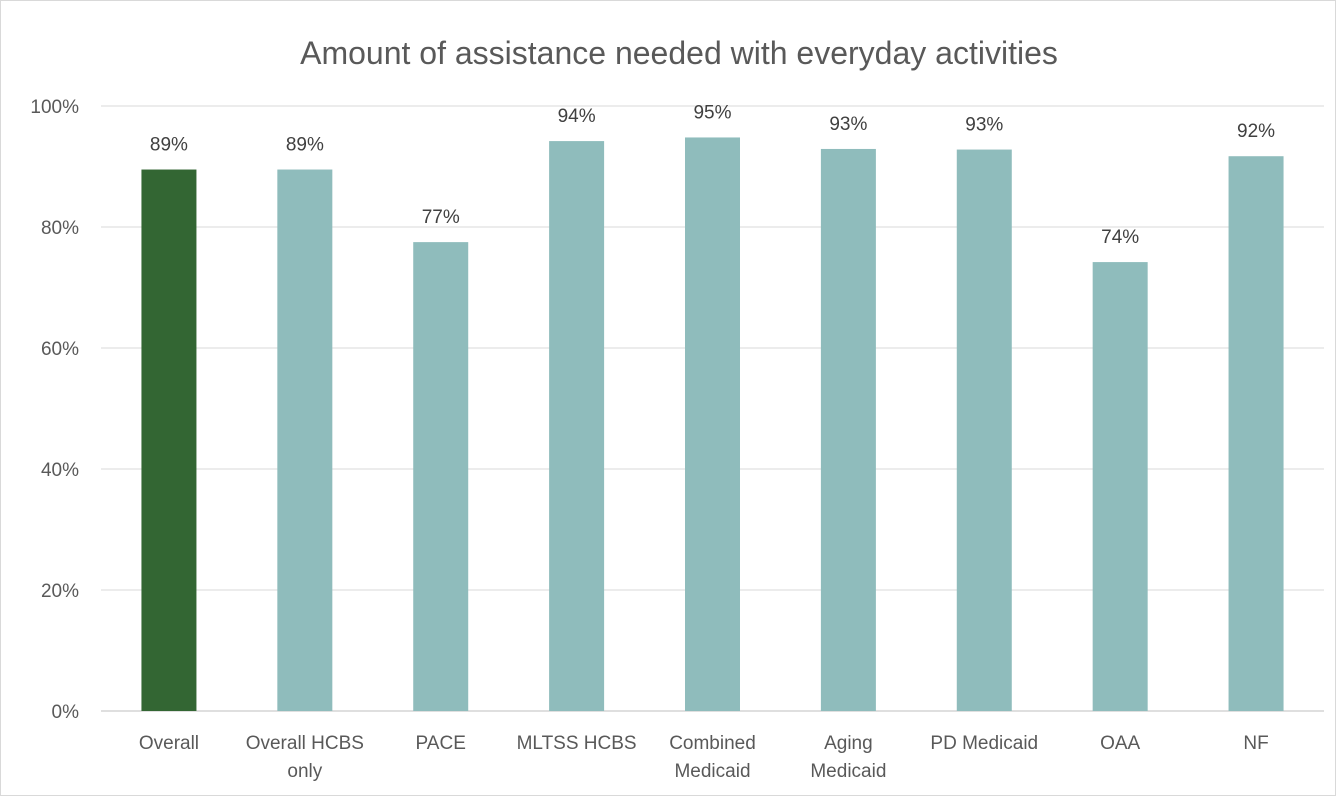 This screenshot has height=796, width=1336. What do you see at coordinates (60, 349) in the screenshot?
I see `y-tick-label: 60%` at bounding box center [60, 349].